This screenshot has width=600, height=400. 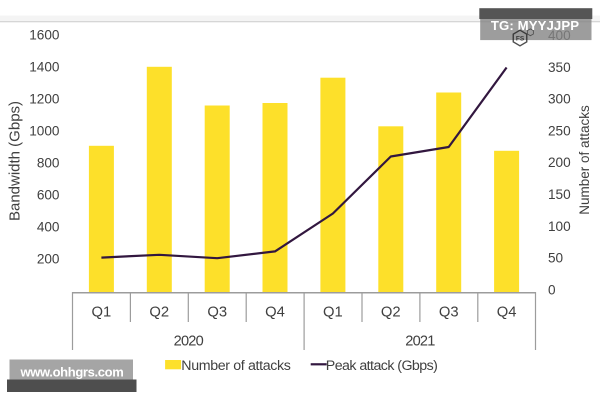 What do you see at coordinates (559, 226) in the screenshot?
I see `svg-text: 100` at bounding box center [559, 226].